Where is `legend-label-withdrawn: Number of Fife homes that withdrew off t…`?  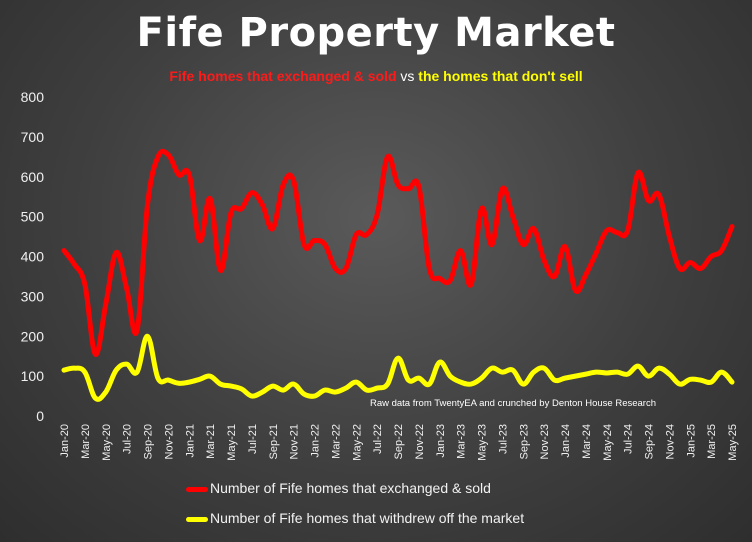 legend-label-withdrawn: Number of Fife homes that withdrew off t… is located at coordinates (367, 518).